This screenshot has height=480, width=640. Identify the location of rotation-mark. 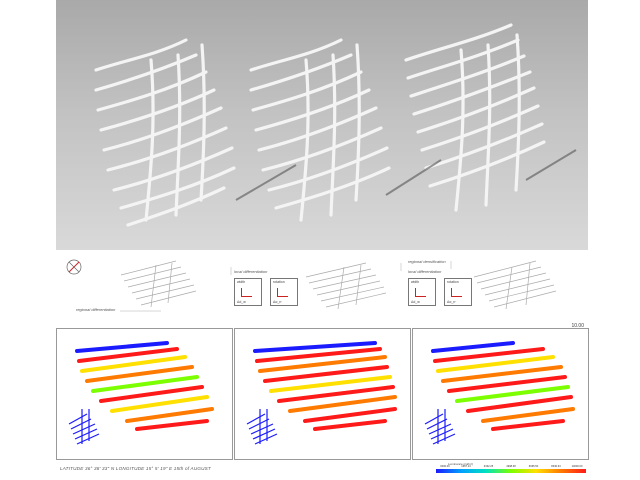
(282, 292).